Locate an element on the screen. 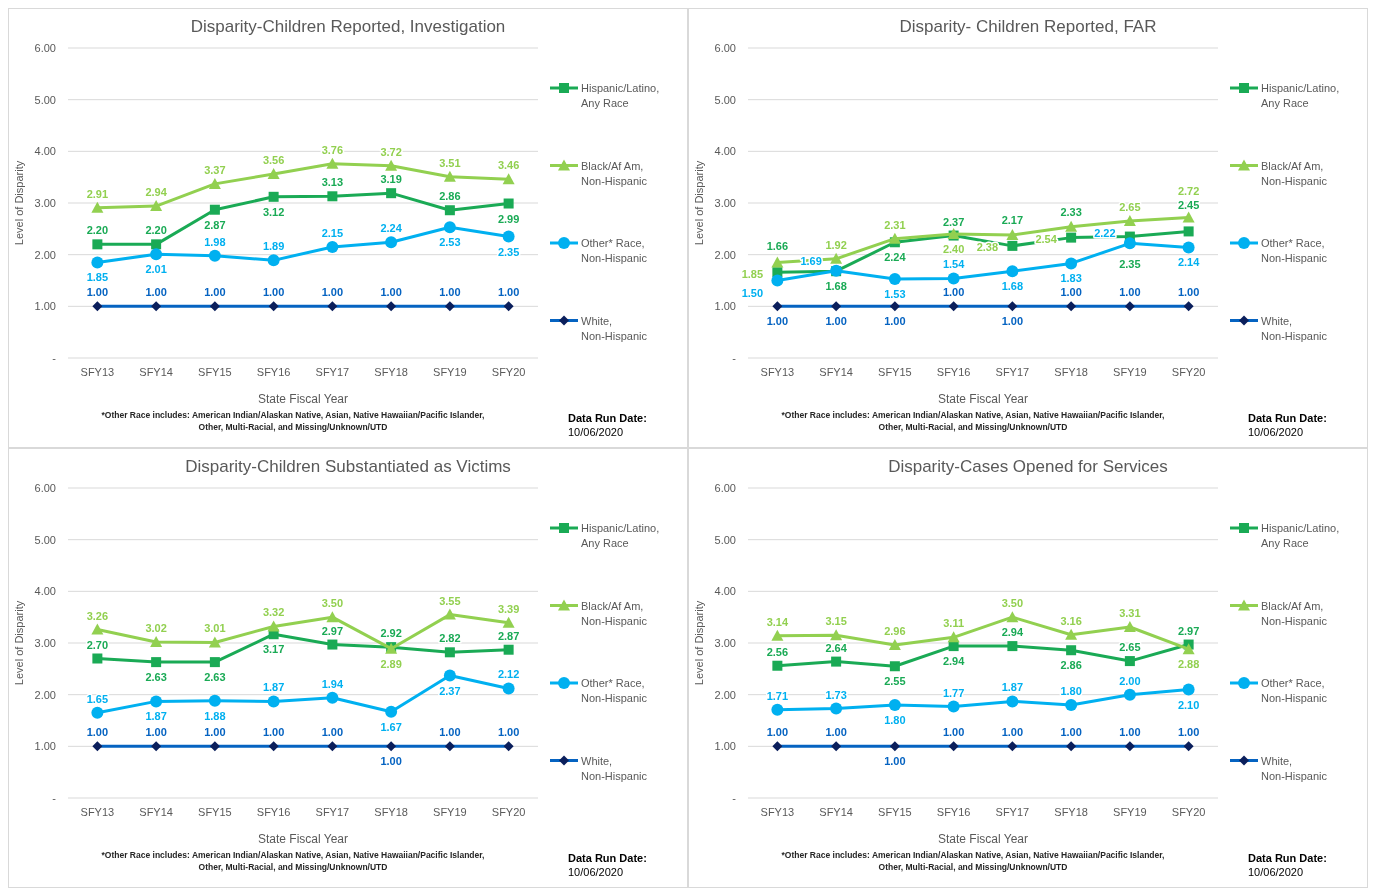  data-label: 2.33 is located at coordinates (1071, 211).